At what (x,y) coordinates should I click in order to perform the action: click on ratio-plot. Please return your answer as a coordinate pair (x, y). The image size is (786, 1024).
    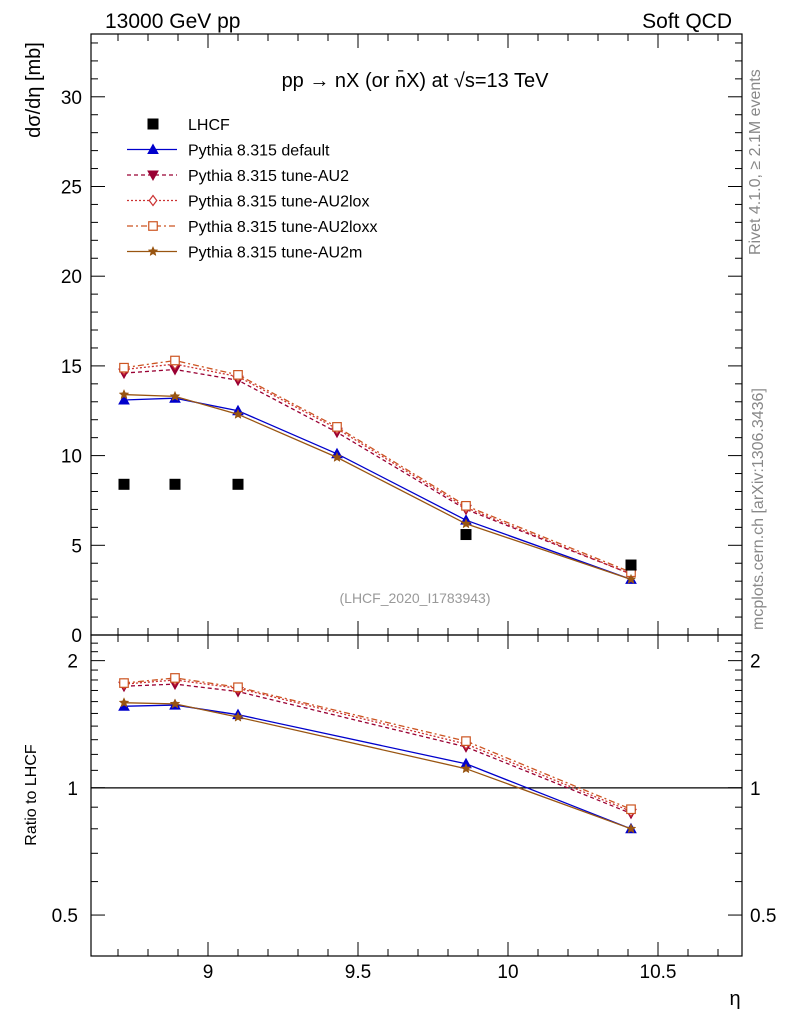
    Looking at the image, I should click on (416, 753).